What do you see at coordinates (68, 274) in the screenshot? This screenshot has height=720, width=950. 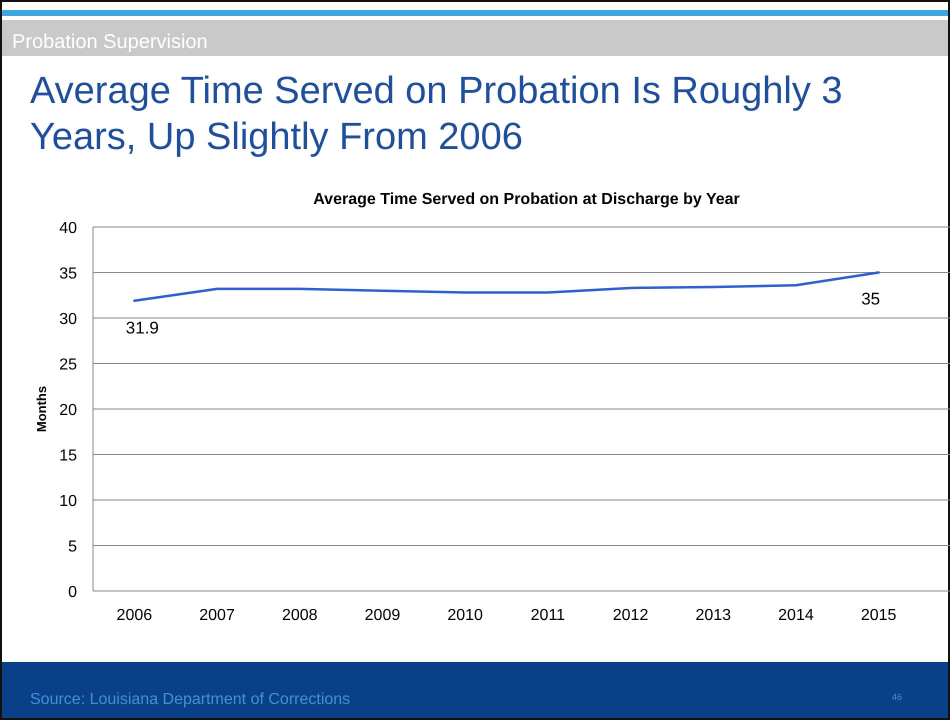 I see `y-tick-label: 35` at bounding box center [68, 274].